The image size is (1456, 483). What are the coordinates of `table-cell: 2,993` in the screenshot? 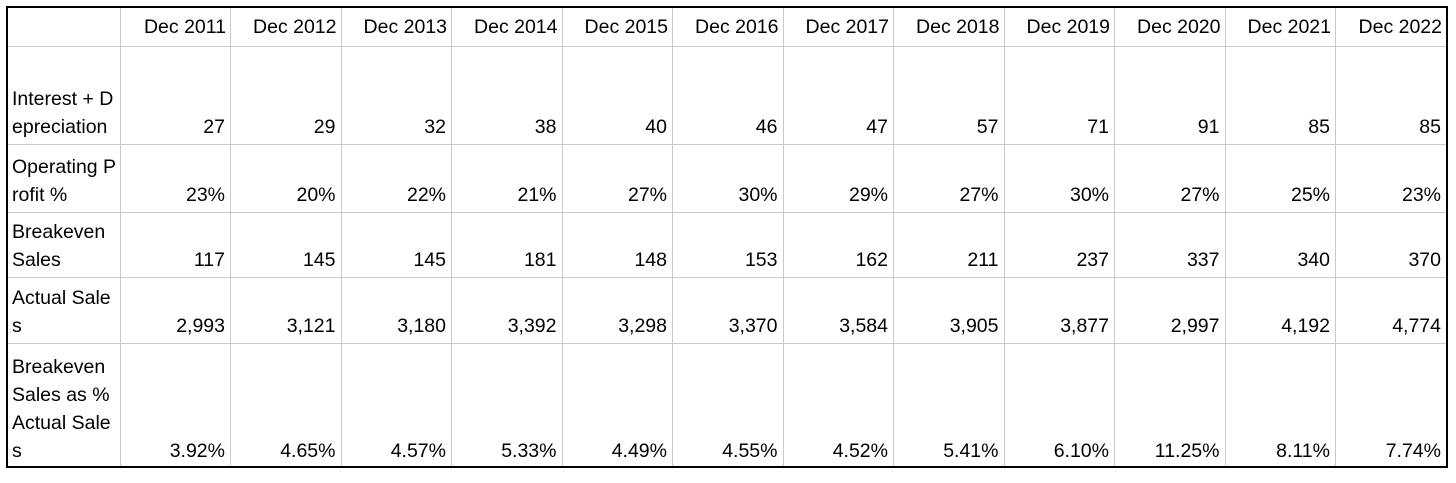 It's located at (175, 310).